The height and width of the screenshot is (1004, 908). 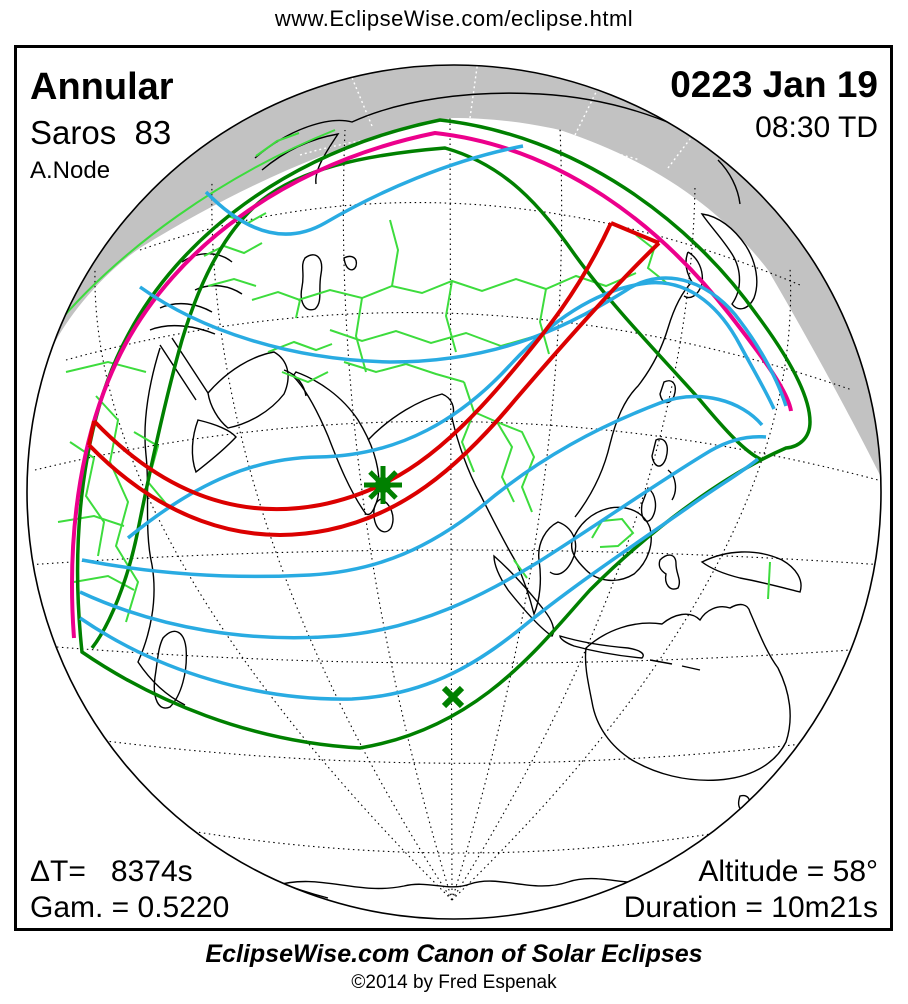 I want to click on eclipse-type-label: Annular, so click(x=102, y=87).